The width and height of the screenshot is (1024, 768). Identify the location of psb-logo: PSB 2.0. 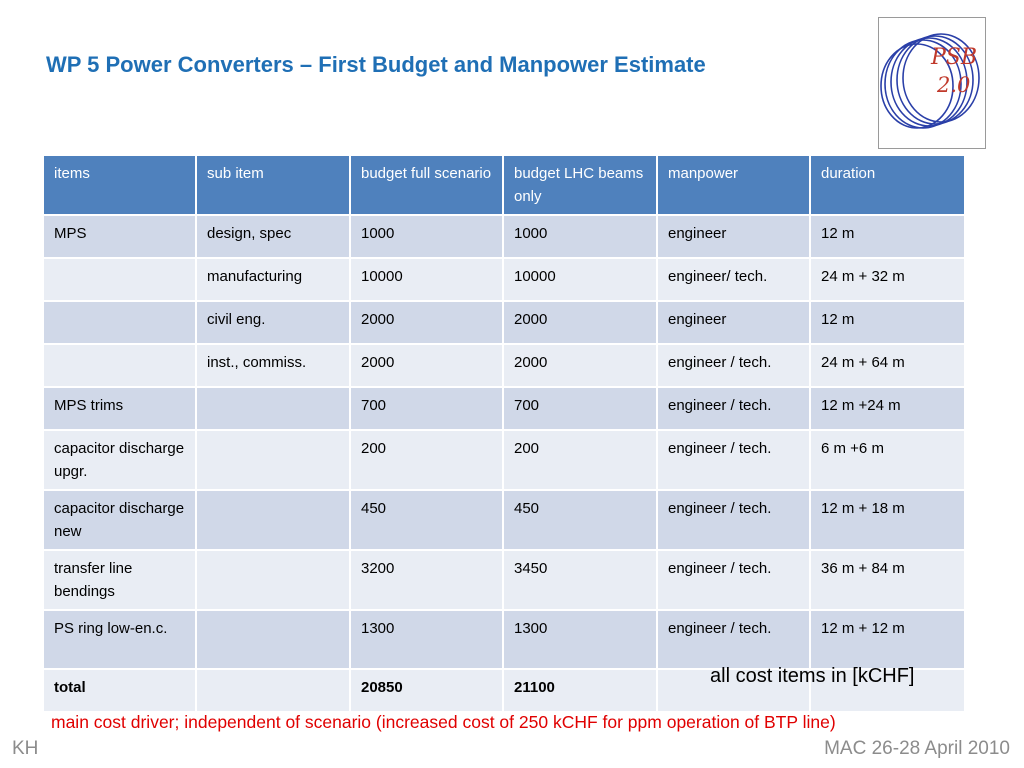
(932, 83).